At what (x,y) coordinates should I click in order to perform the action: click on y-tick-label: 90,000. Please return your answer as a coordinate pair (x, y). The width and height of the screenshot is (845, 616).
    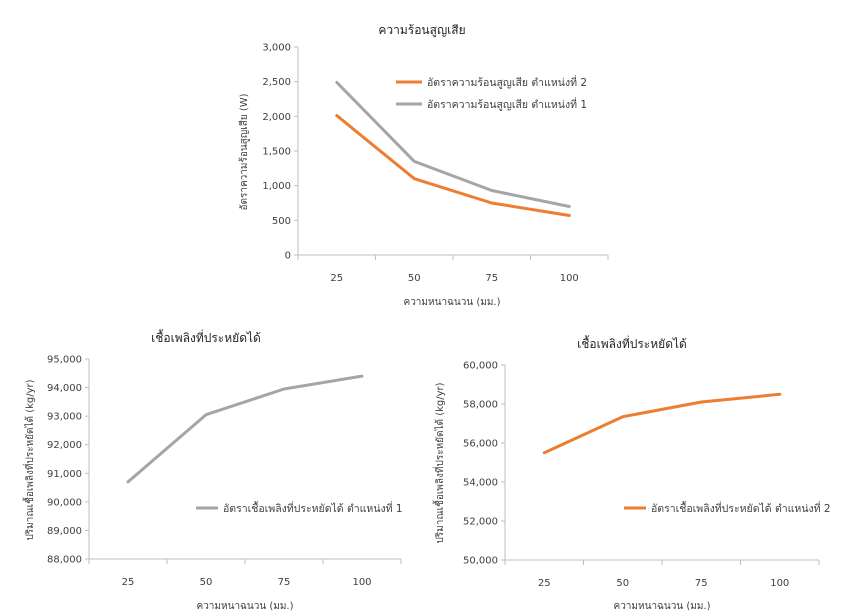
    Looking at the image, I should click on (64, 502).